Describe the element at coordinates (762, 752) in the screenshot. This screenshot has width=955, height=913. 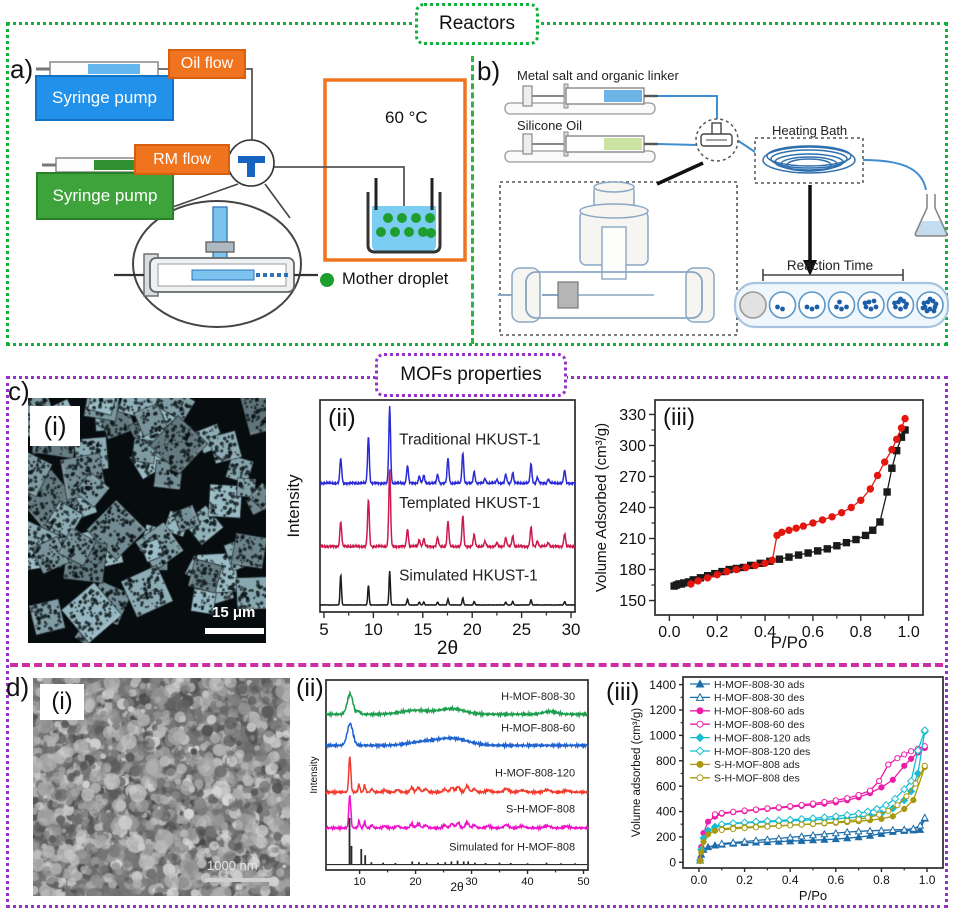
I see `svg-text: H-MOF-808-120 des` at that location.